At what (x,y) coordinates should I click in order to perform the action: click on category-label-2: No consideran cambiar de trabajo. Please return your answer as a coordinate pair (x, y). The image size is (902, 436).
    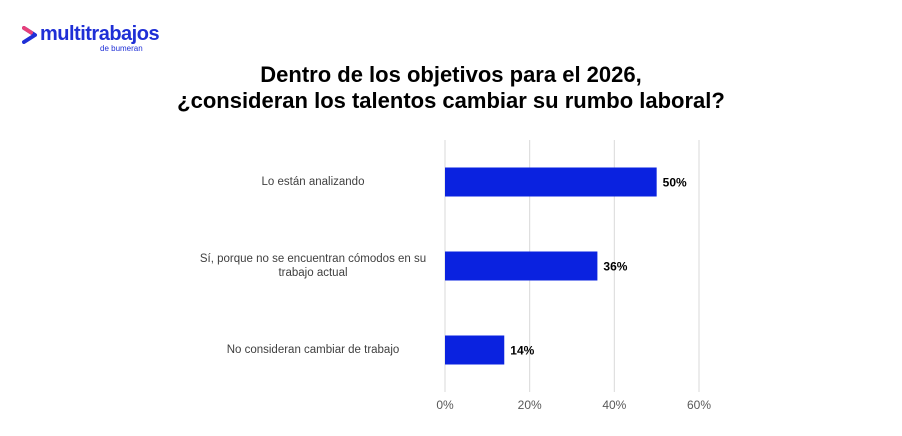
    Looking at the image, I should click on (313, 350).